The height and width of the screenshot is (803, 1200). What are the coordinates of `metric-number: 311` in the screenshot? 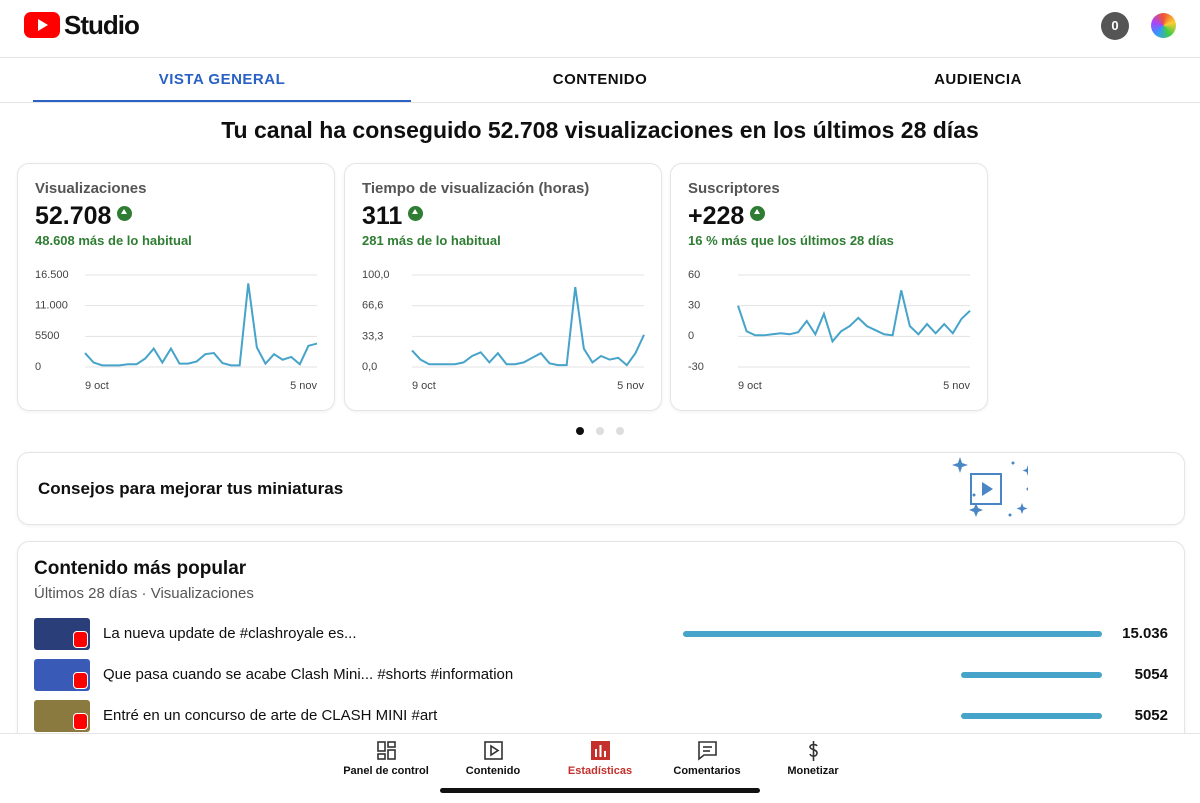 It's located at (382, 216).